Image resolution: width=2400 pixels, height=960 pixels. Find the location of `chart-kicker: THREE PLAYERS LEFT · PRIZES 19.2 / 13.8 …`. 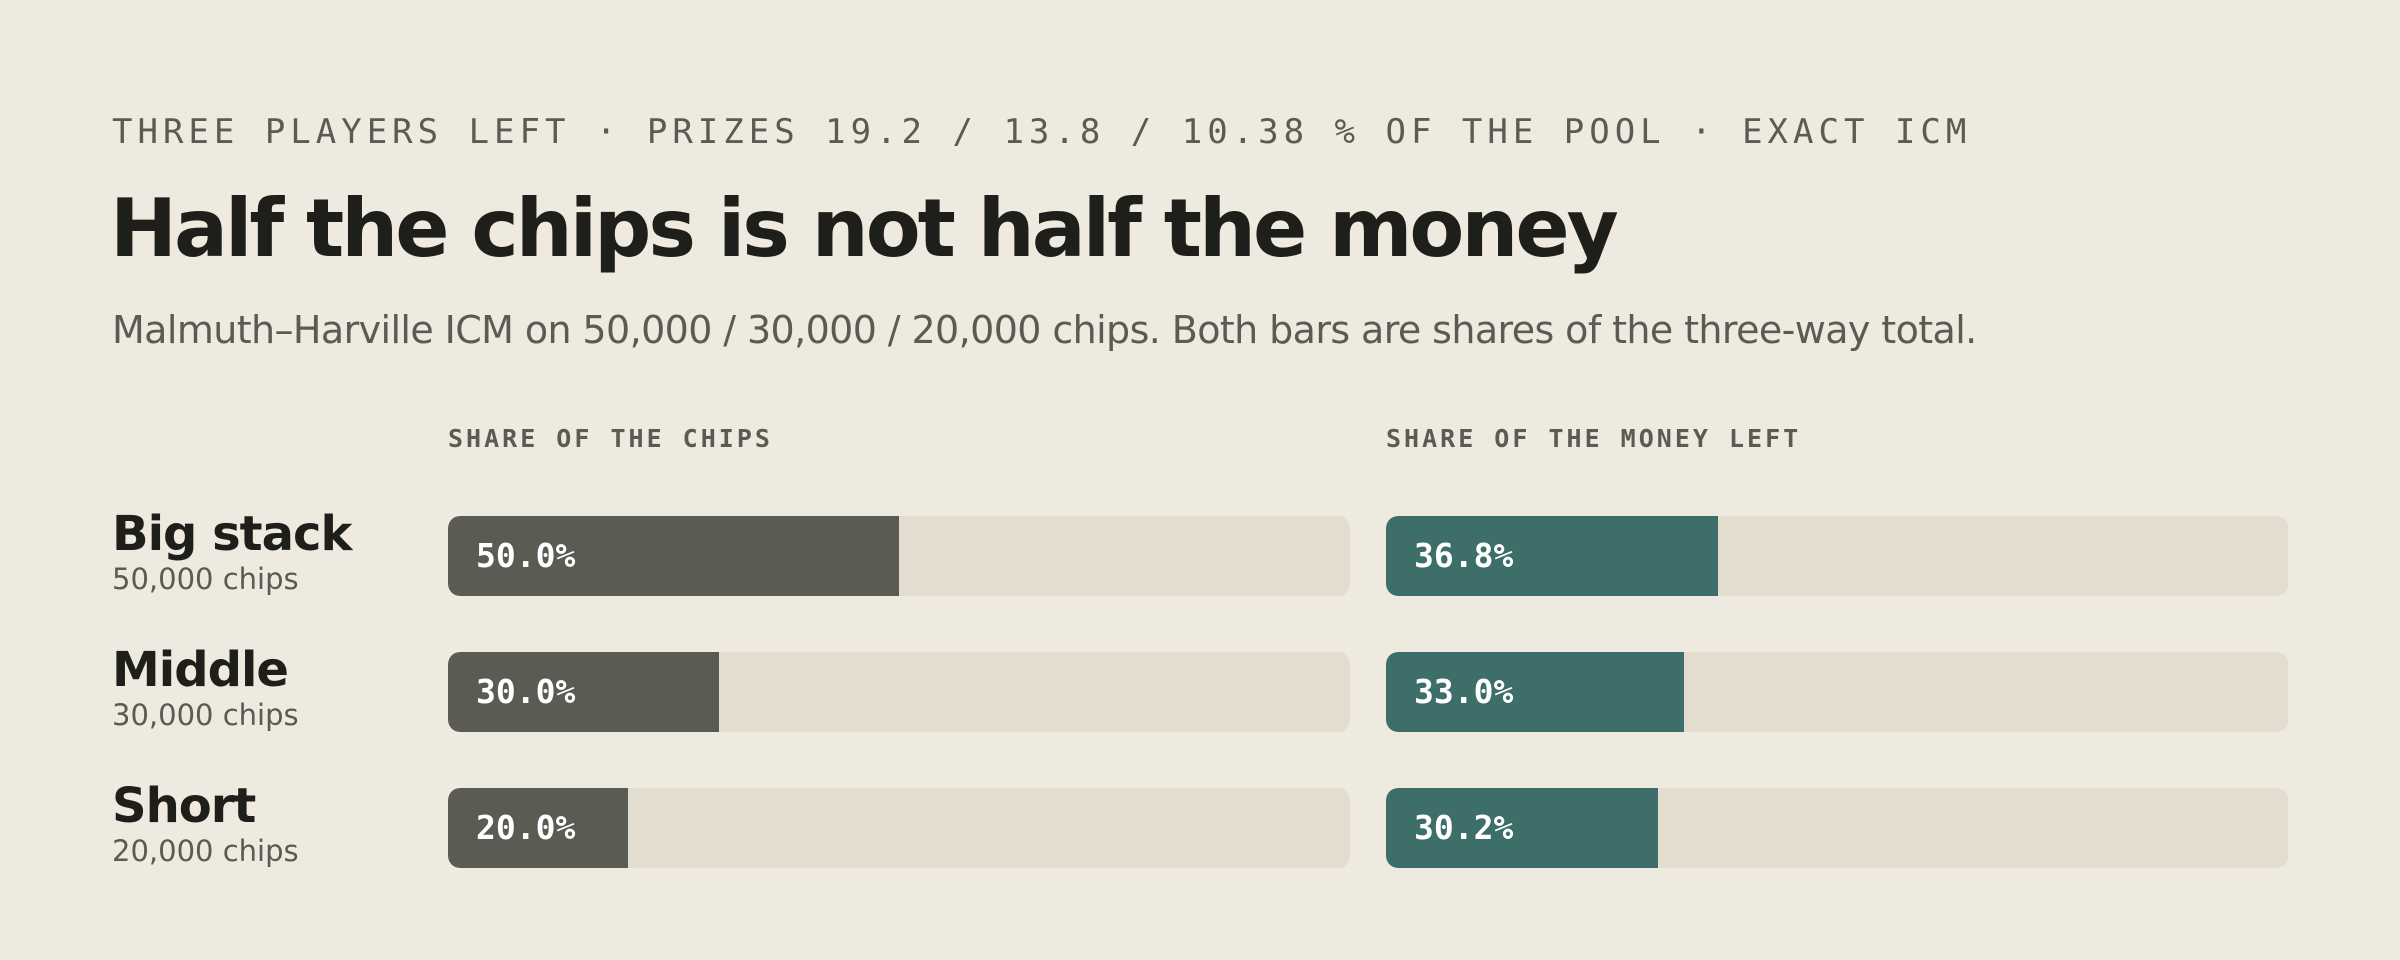

chart-kicker: THREE PLAYERS LEFT · PRIZES 19.2 / 13.8 … is located at coordinates (1042, 132).